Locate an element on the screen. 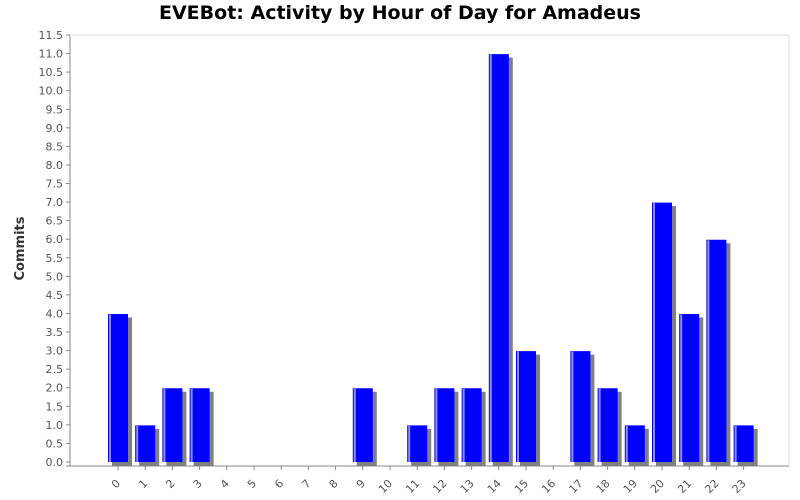 Image resolution: width=800 pixels, height=500 pixels. y-tick-label: 8.0 is located at coordinates (55, 165).